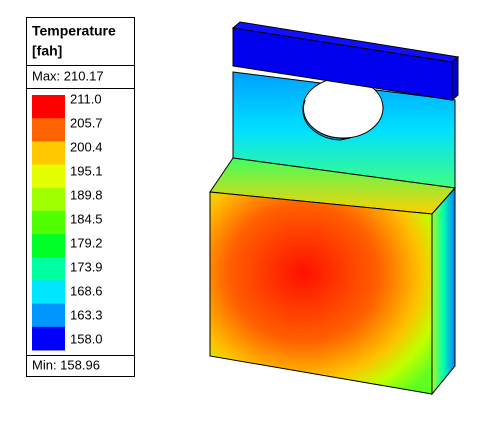 The image size is (500, 424). Describe the element at coordinates (455, 78) in the screenshot. I see `top-bar-side` at that location.